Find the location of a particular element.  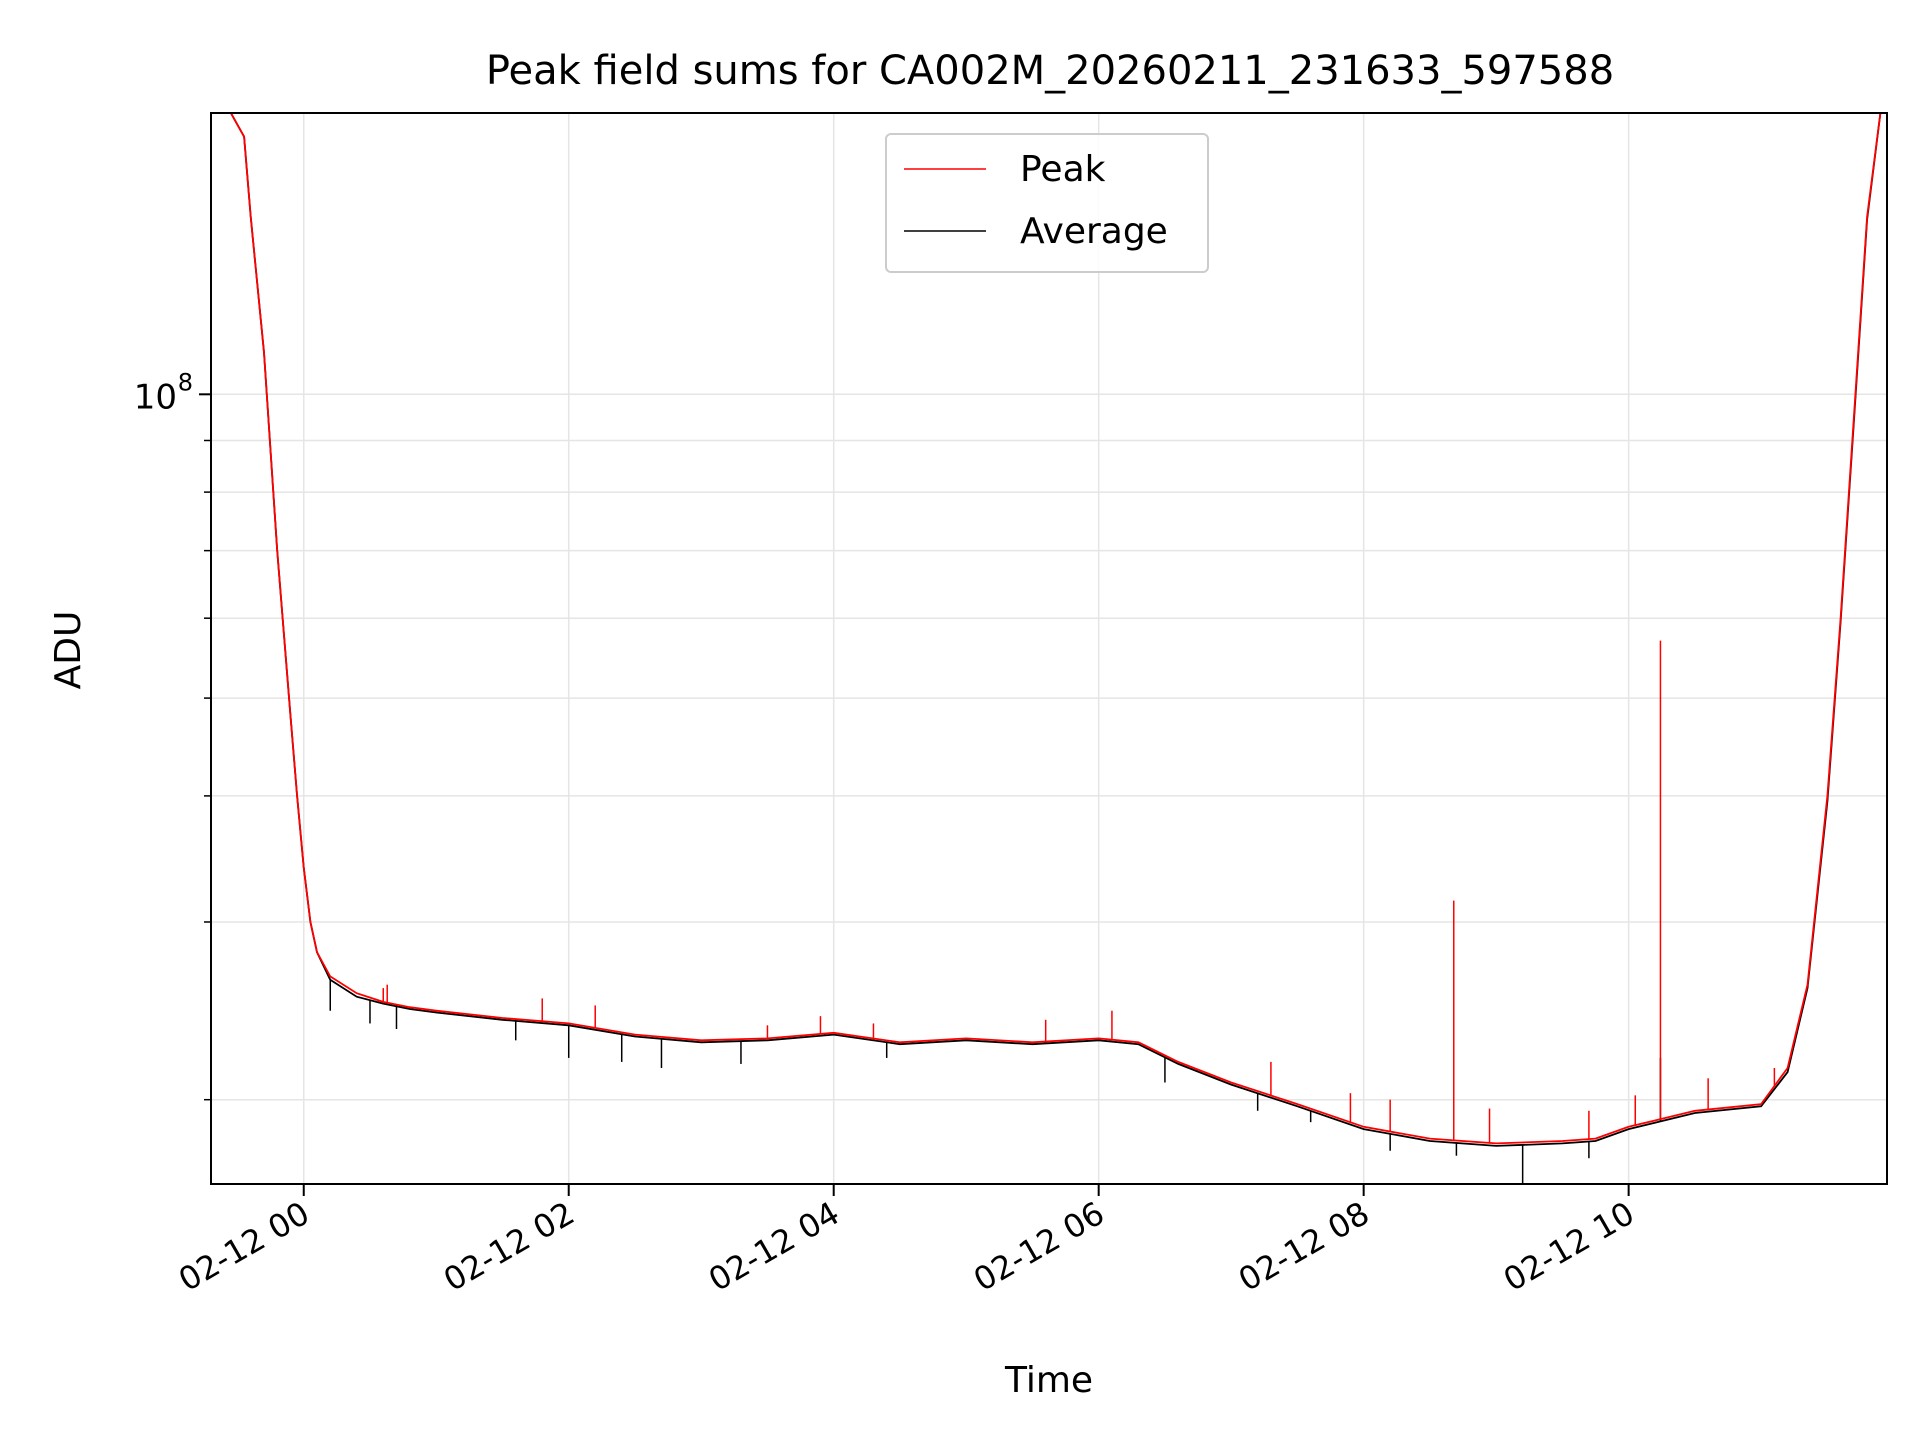

y-tick-label-exponent: 8 is located at coordinates (185, 382).